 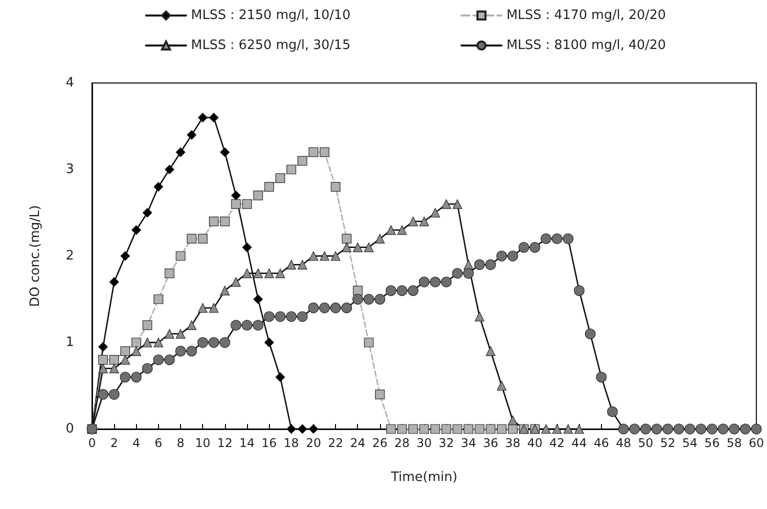 I want to click on x-tick-label: 14, so click(x=247, y=443).